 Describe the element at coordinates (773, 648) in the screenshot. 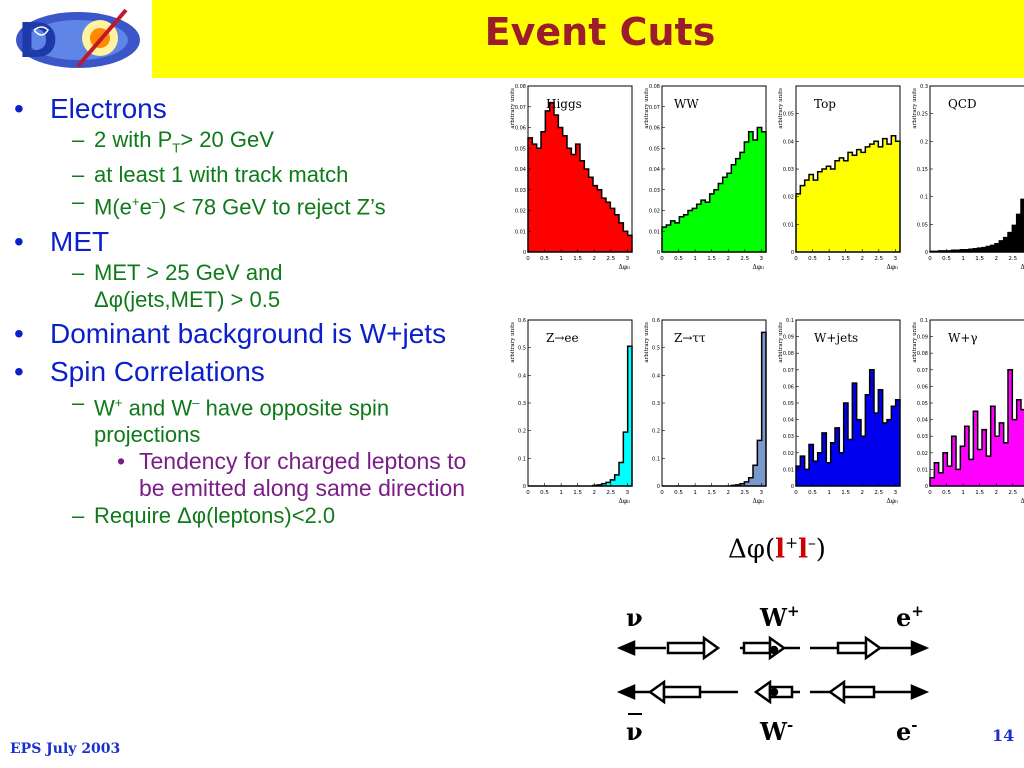

I see `top-row-arrows` at that location.